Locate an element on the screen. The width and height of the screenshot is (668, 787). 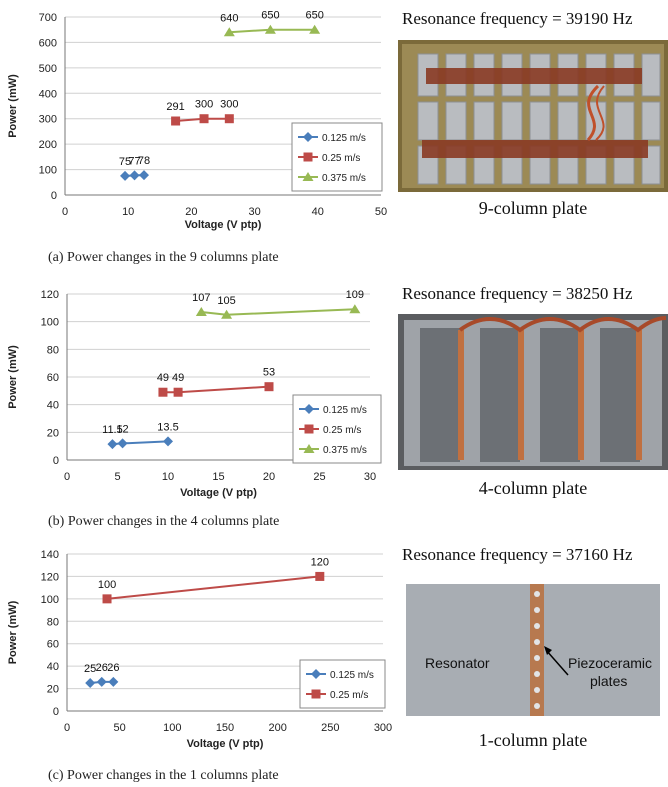
x-tick-label: 25 is located at coordinates (319, 477).